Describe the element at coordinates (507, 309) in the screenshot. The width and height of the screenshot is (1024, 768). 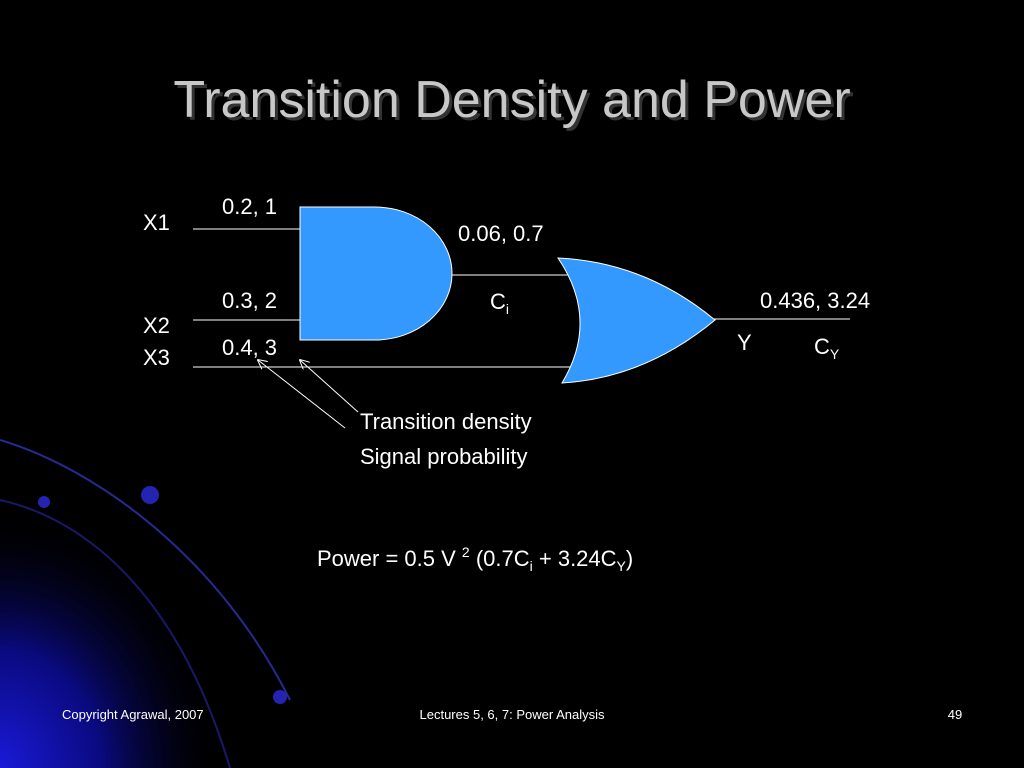
I see `cap-sub: i` at that location.